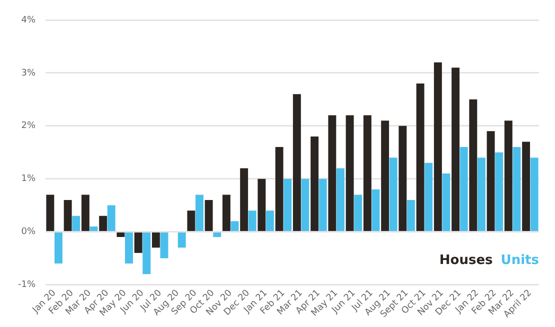 The image size is (555, 327). Describe the element at coordinates (466, 260) in the screenshot. I see `series-label: Houses` at that location.